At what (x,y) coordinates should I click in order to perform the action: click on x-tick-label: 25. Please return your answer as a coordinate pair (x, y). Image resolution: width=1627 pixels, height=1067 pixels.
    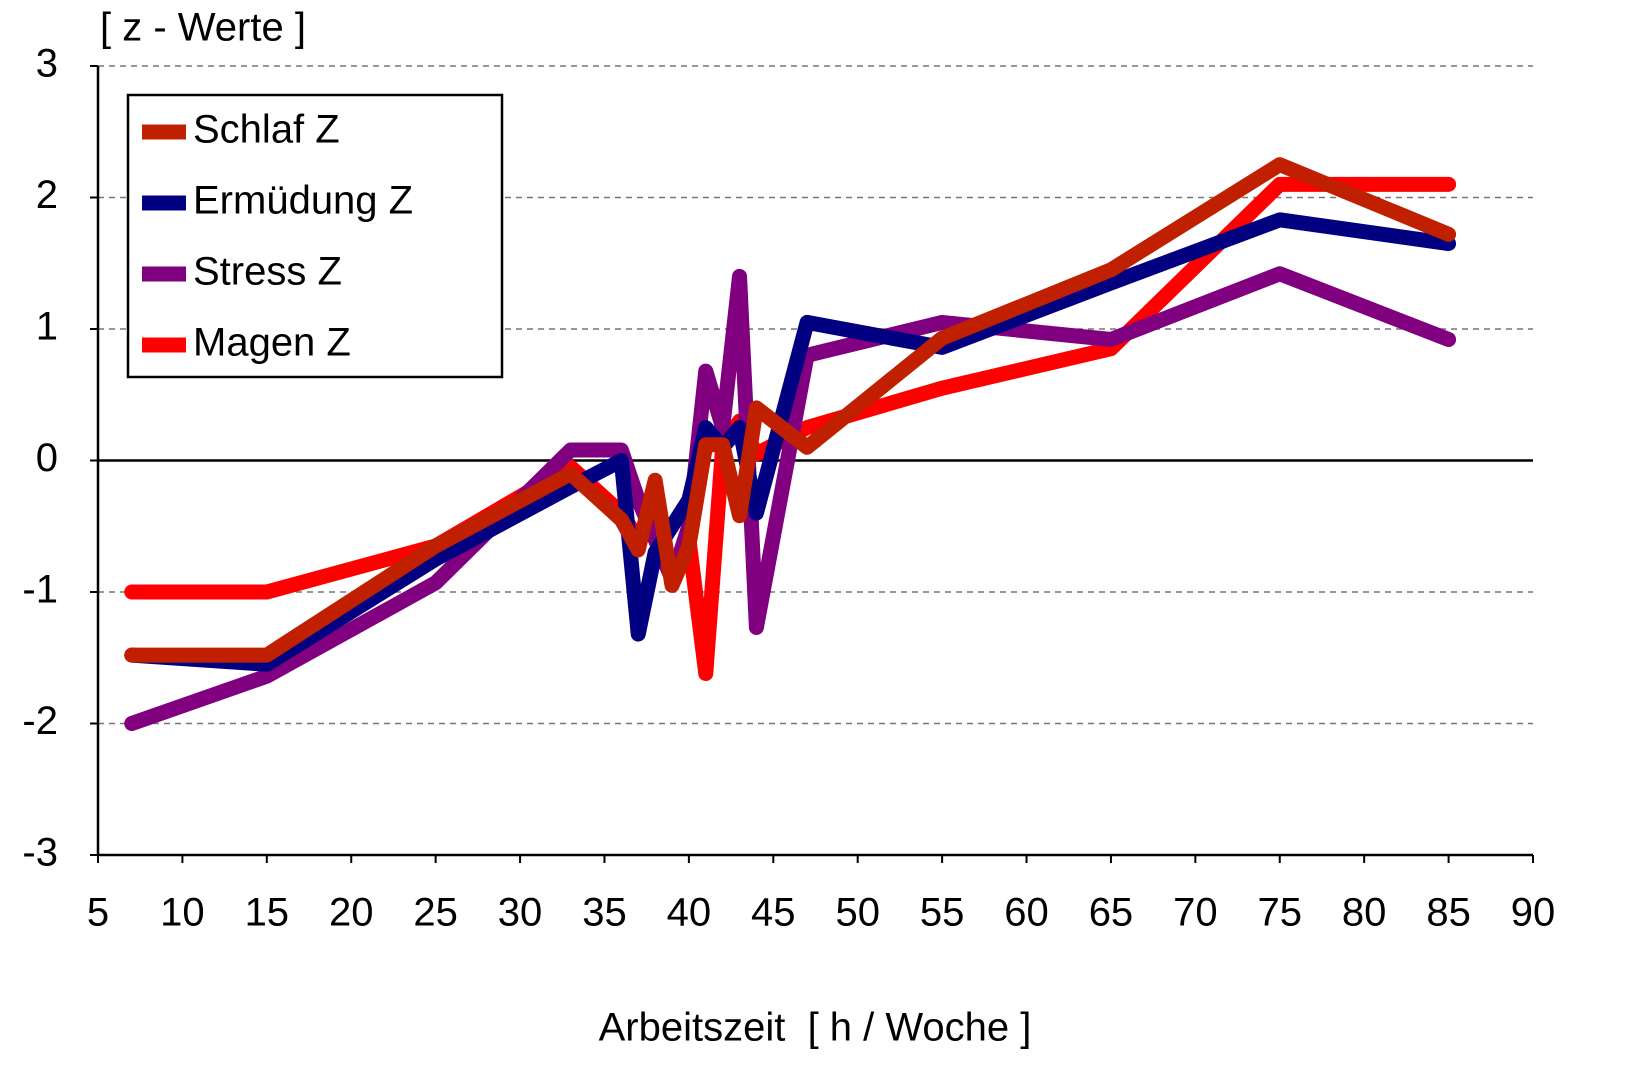
    Looking at the image, I should click on (435, 913).